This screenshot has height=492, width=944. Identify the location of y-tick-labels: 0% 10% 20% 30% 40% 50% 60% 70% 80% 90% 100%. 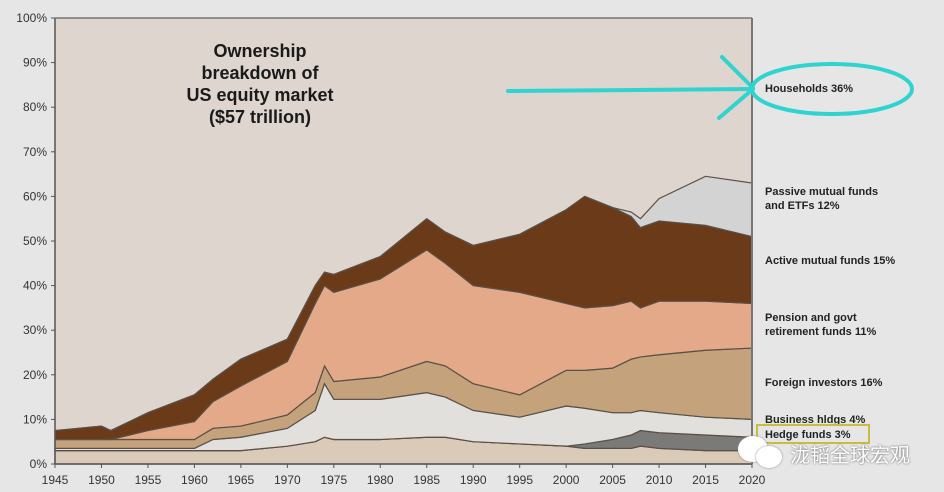
(35, 241).